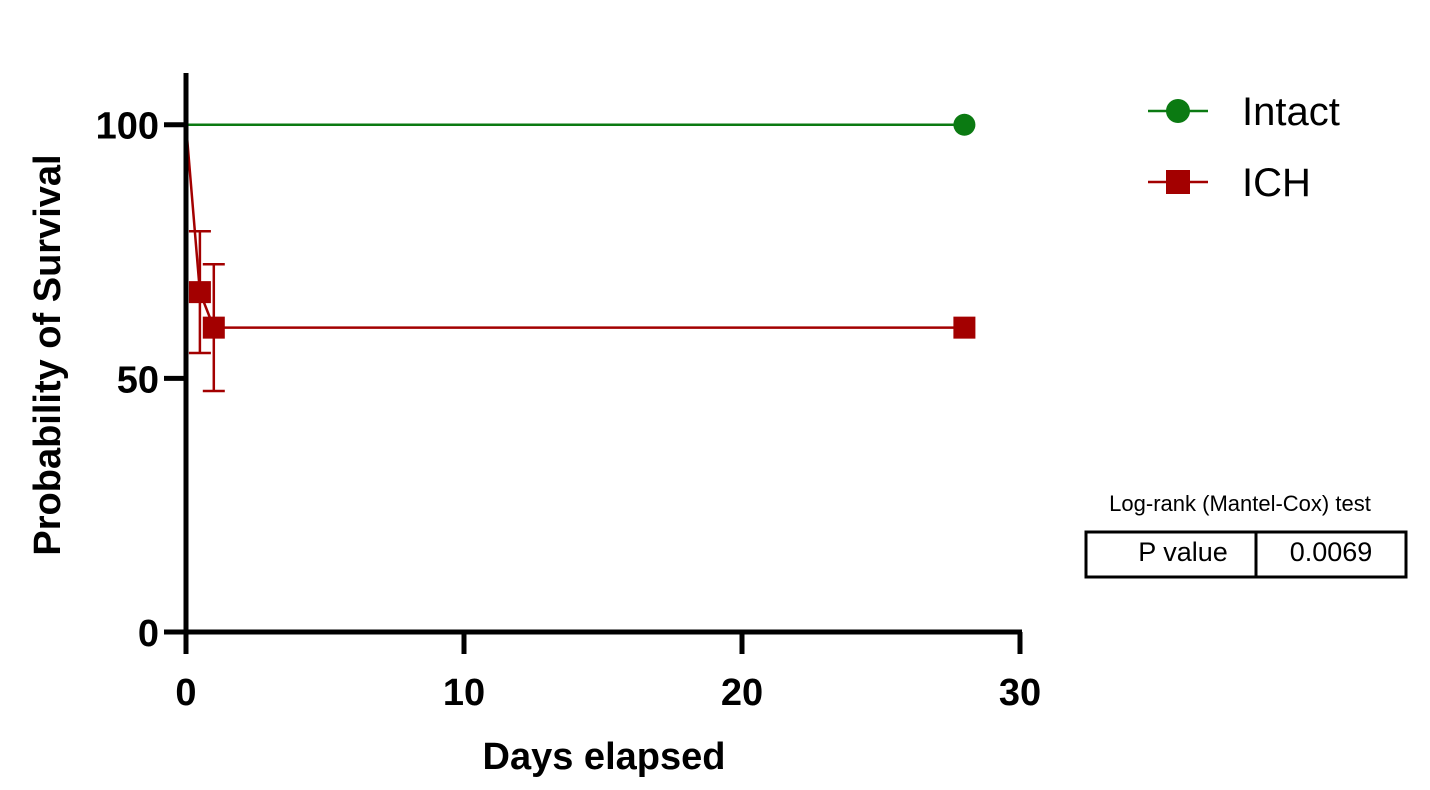 Image resolution: width=1430 pixels, height=790 pixels. What do you see at coordinates (1291, 112) in the screenshot?
I see `legend-label-intact: Intact` at bounding box center [1291, 112].